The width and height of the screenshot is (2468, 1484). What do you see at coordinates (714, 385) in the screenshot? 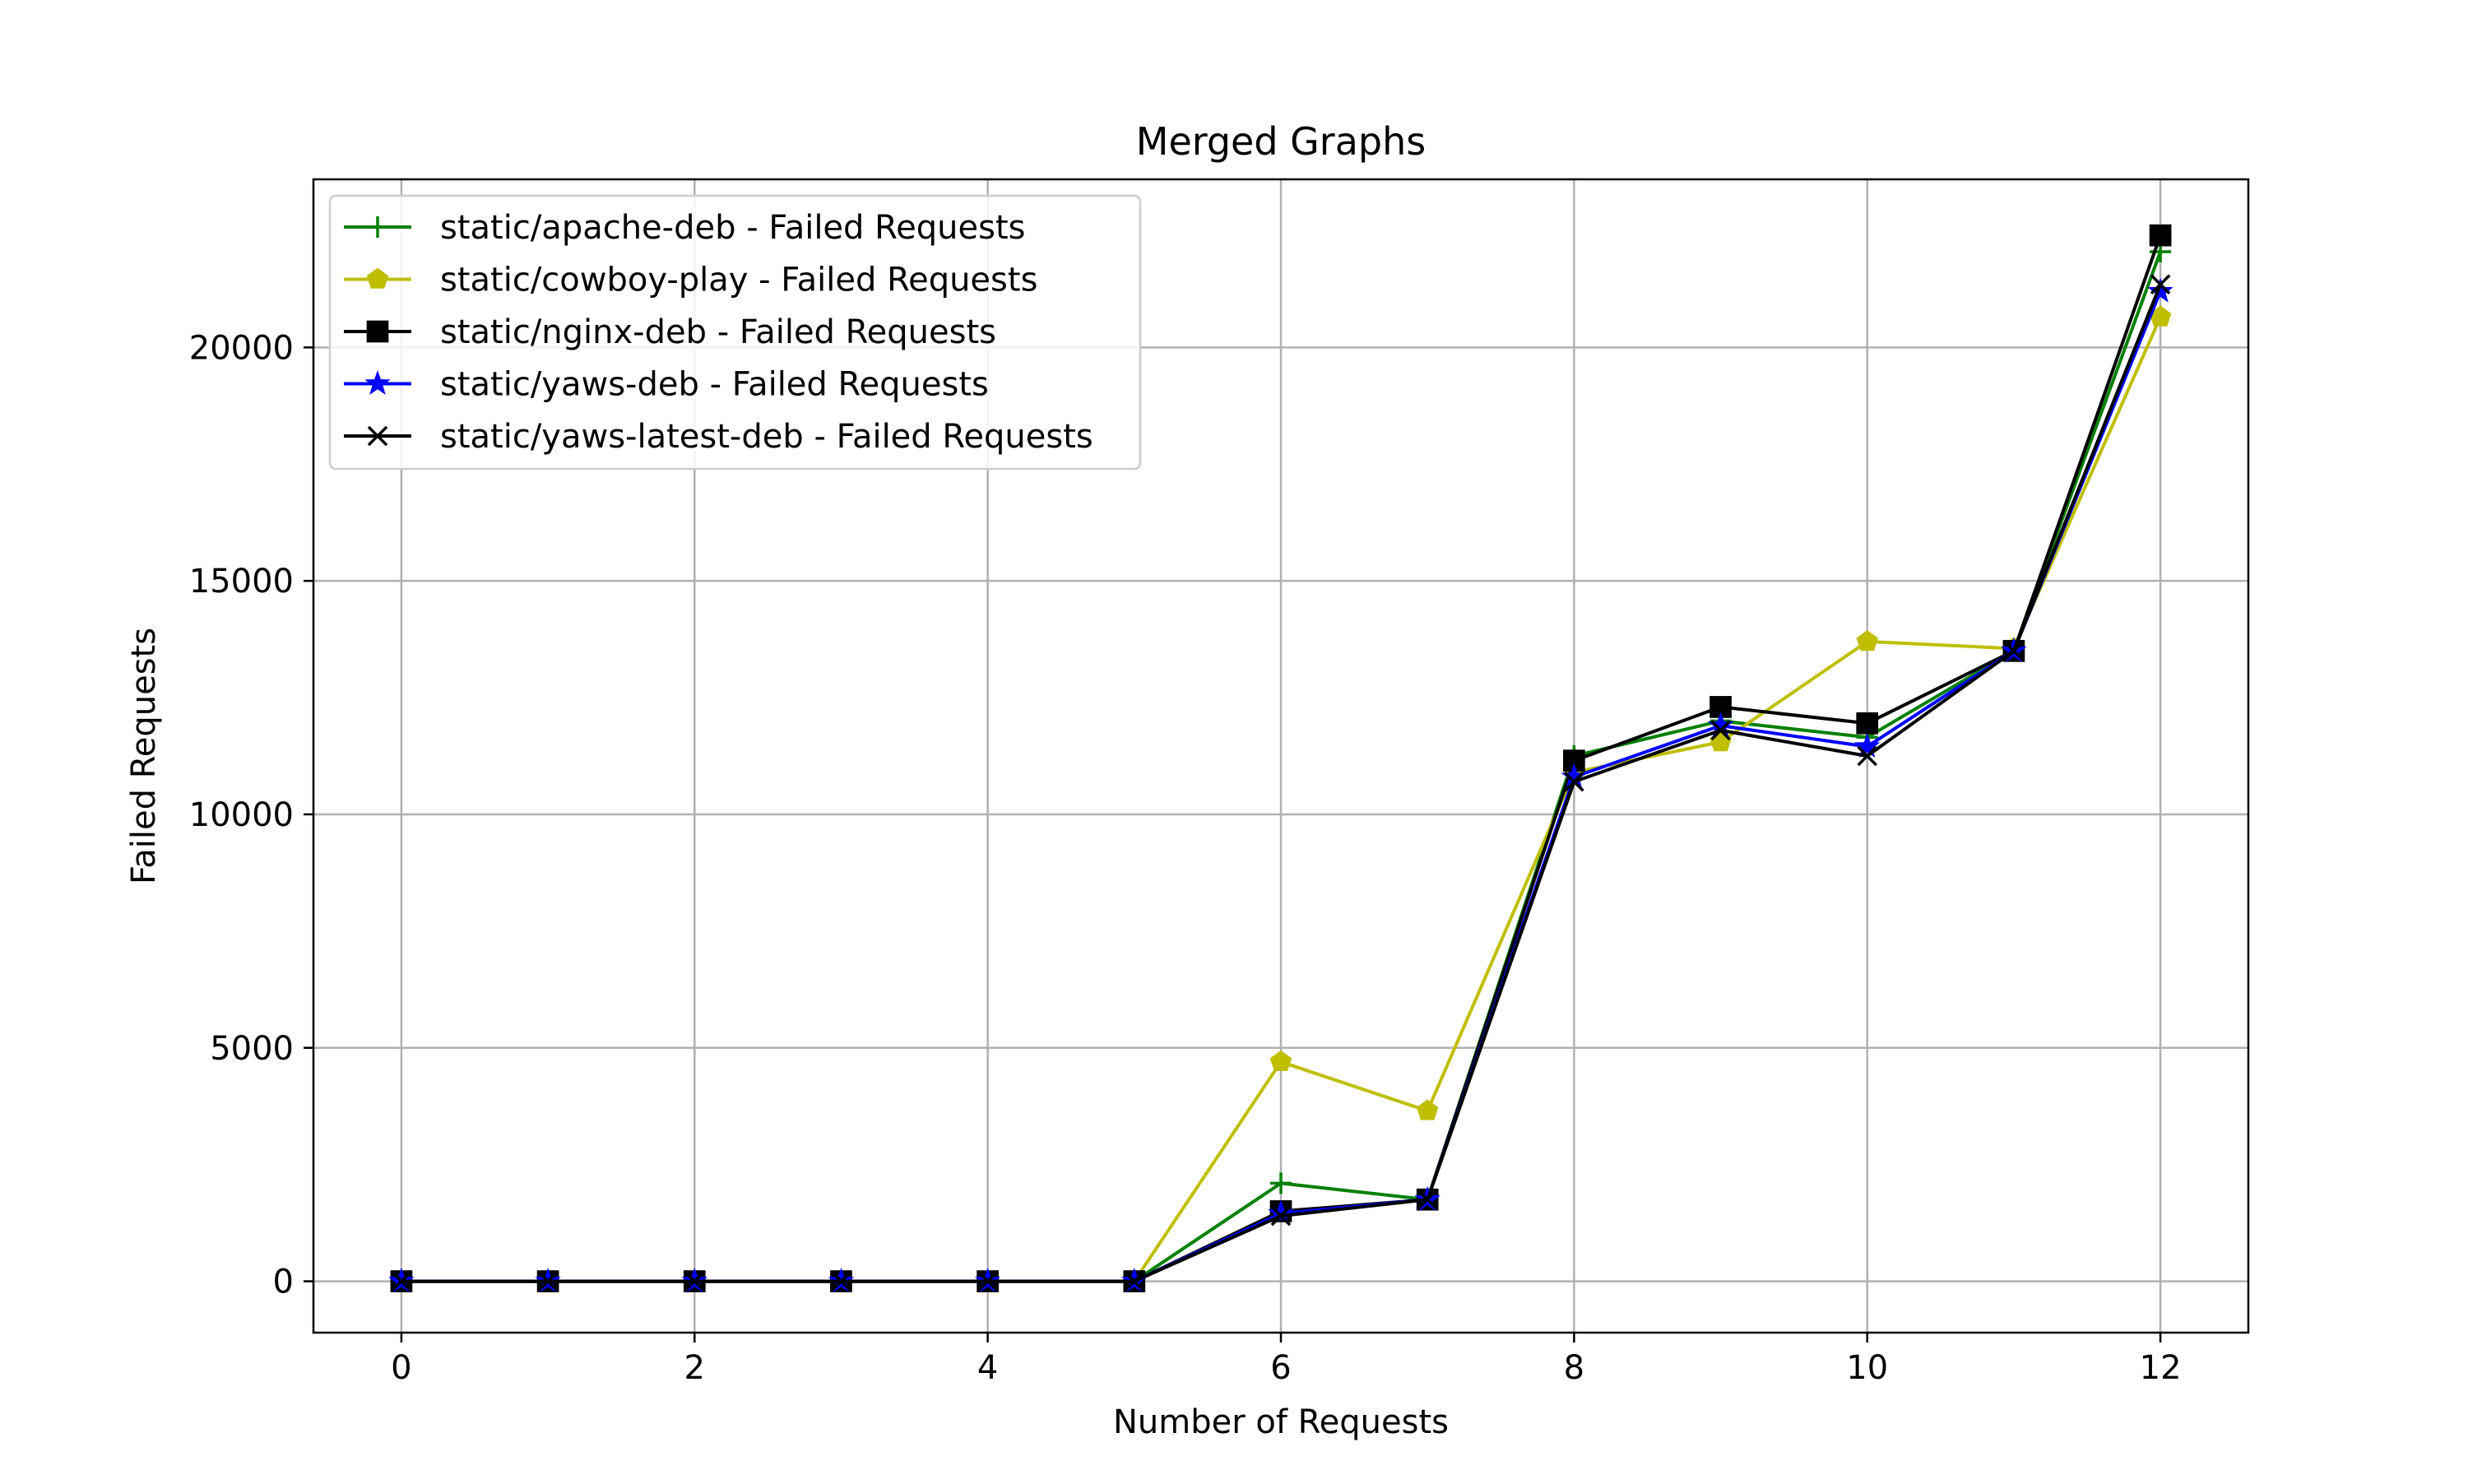
I see `legend-label: static/yaws-deb - Failed Requests` at bounding box center [714, 385].